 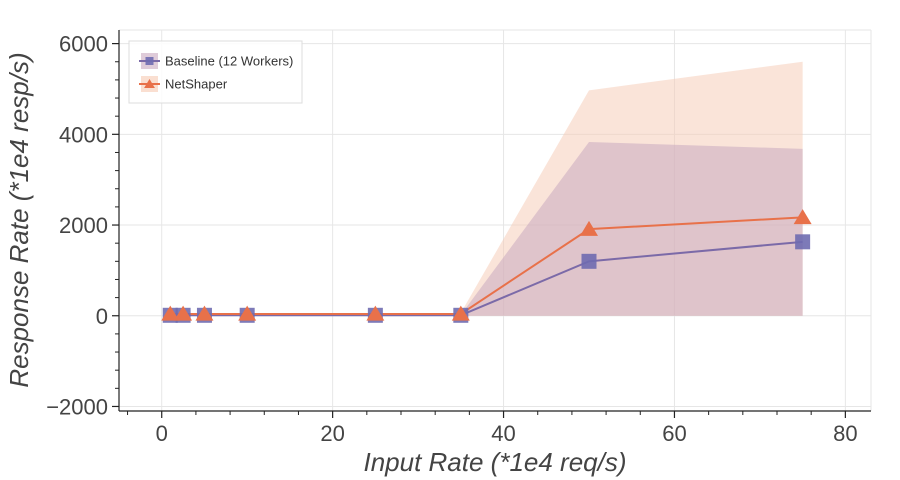 What do you see at coordinates (149, 84) in the screenshot?
I see `legend-marker-triangle` at bounding box center [149, 84].